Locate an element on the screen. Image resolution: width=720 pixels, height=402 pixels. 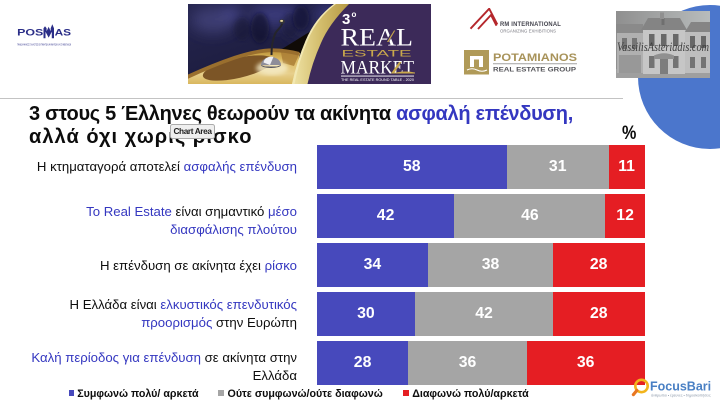
svg-text: ESTATE is located at coordinates (377, 54).